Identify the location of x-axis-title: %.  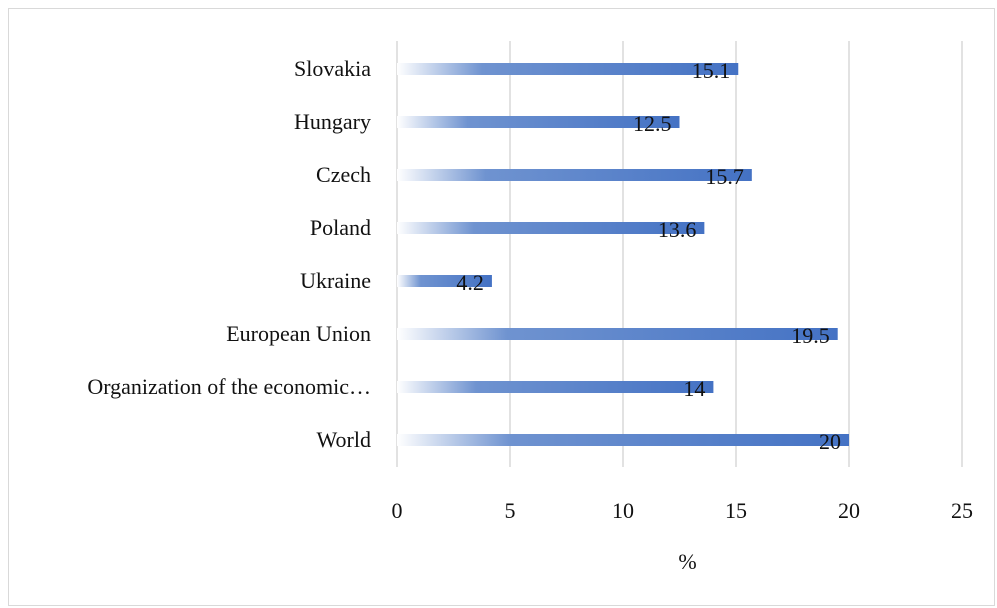
(687, 561).